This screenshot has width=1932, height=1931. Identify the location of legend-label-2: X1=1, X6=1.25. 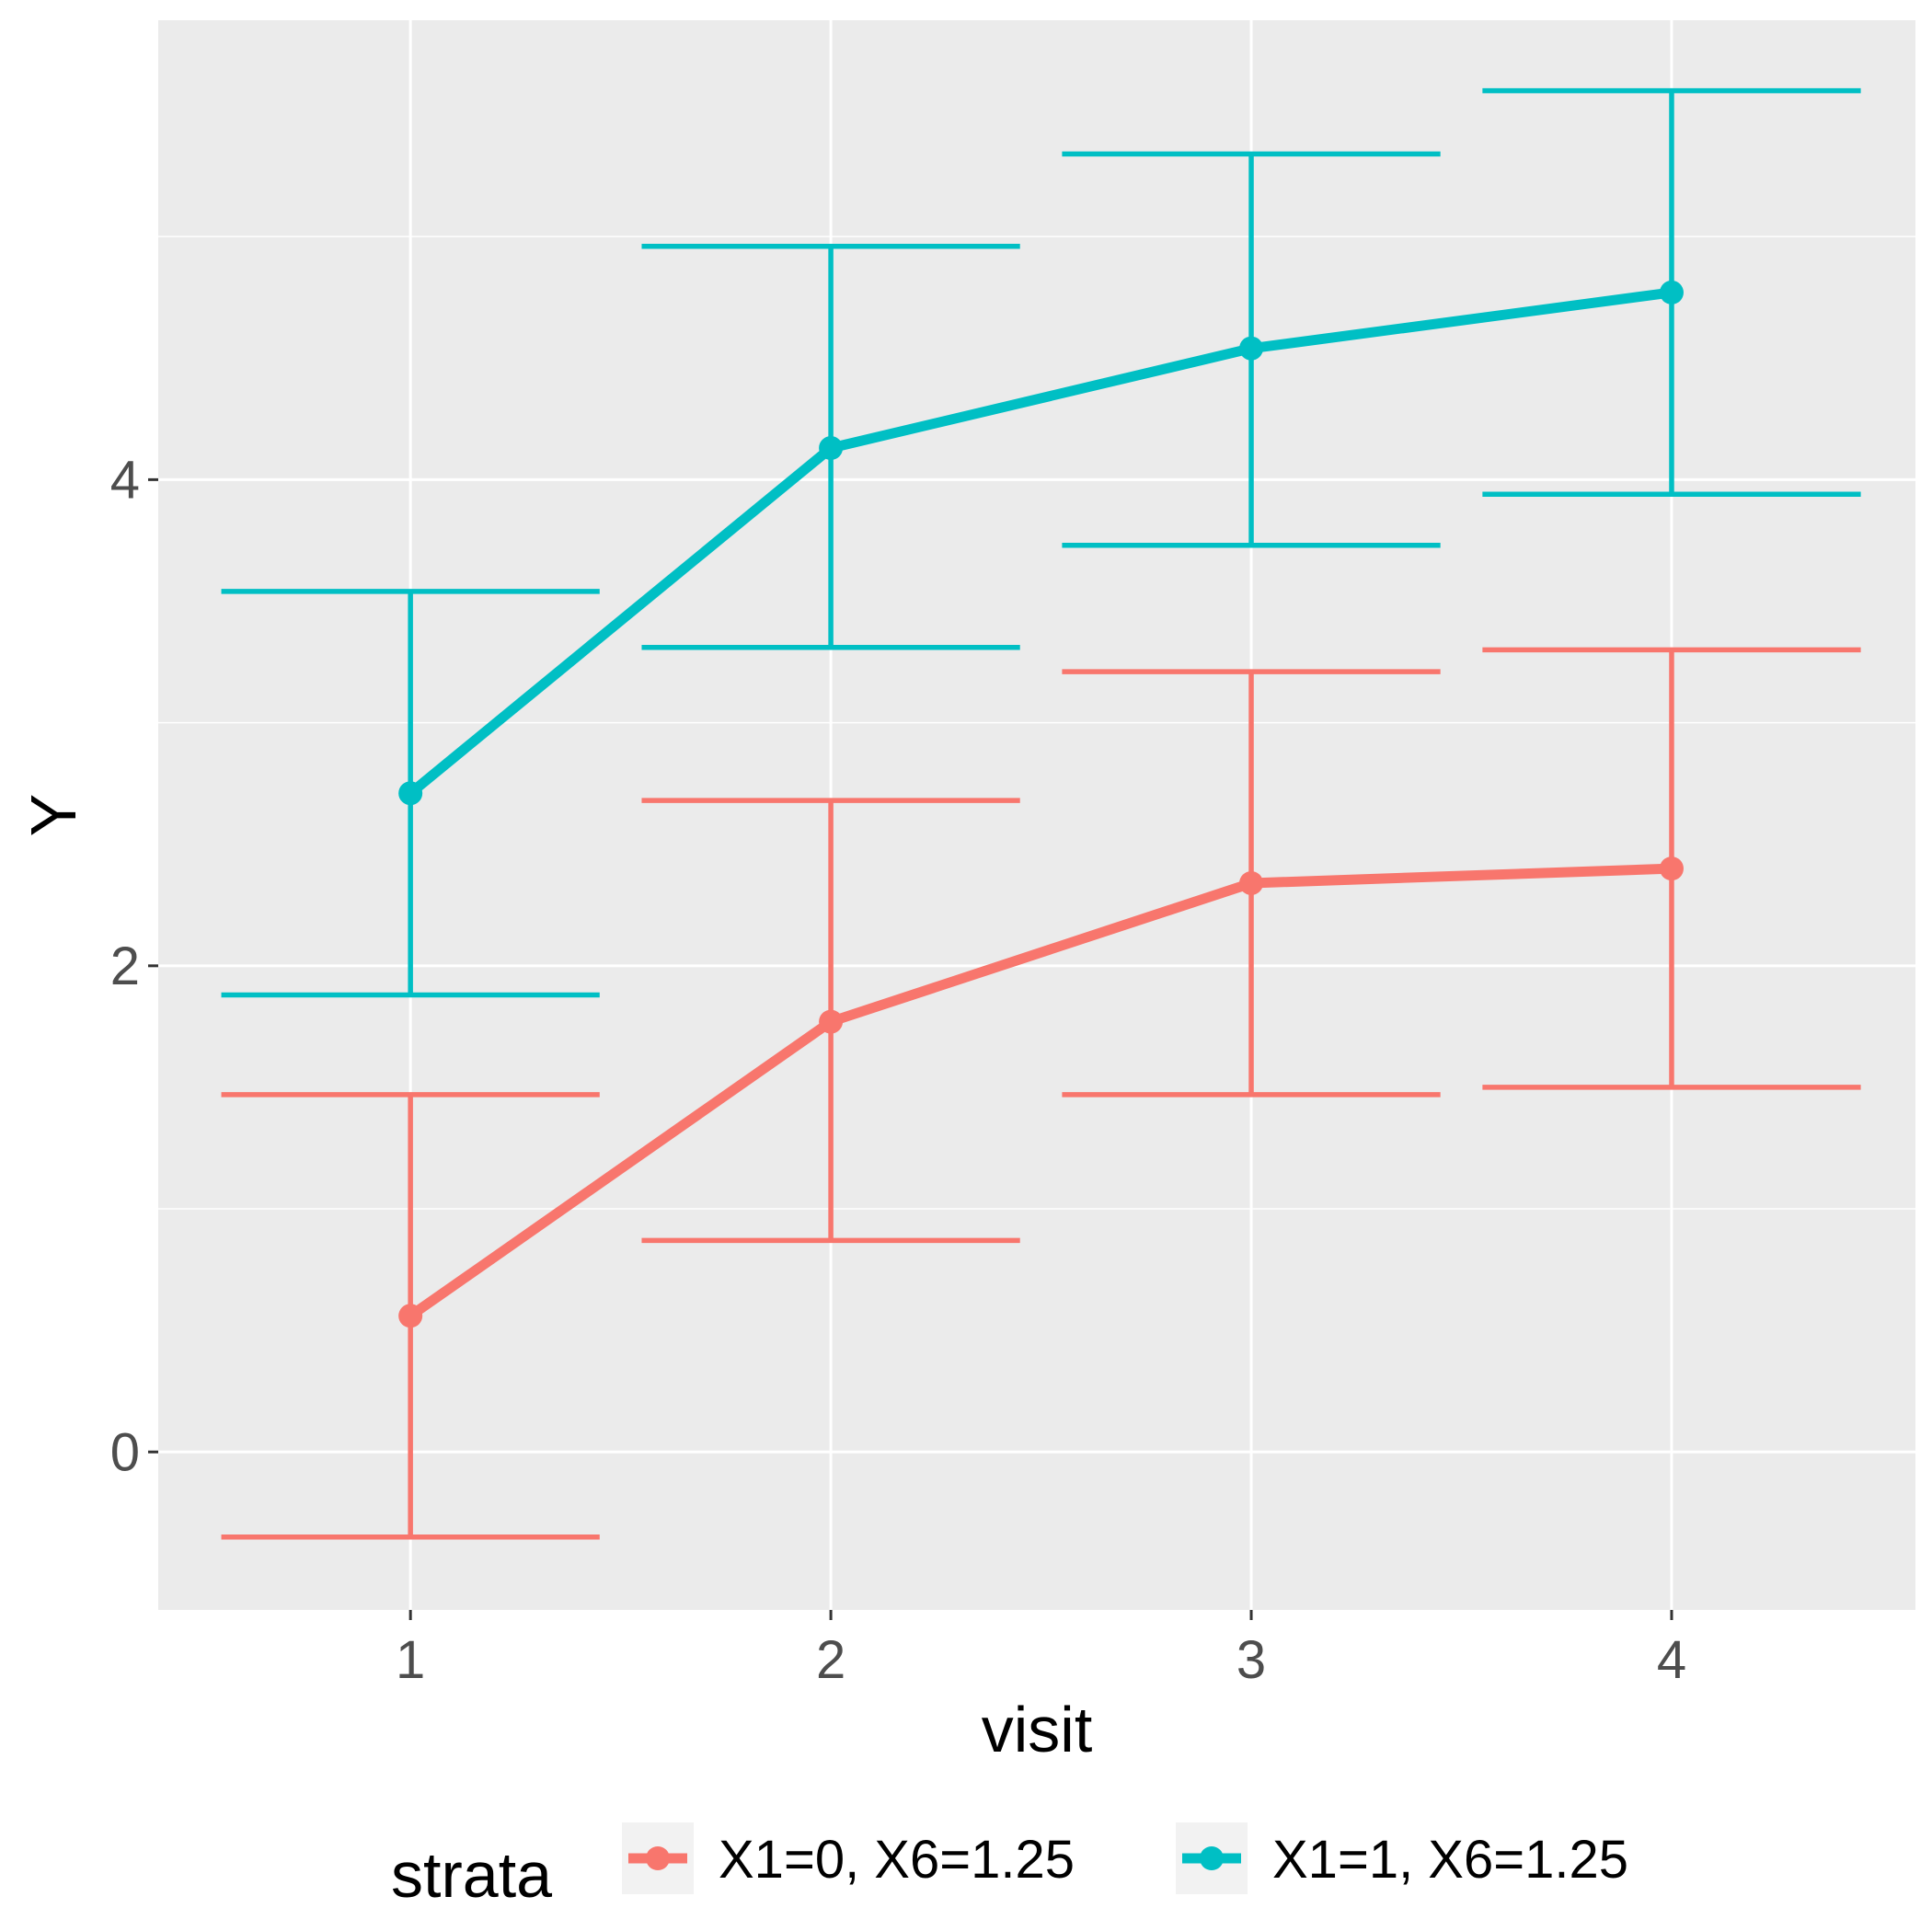
(1450, 1860).